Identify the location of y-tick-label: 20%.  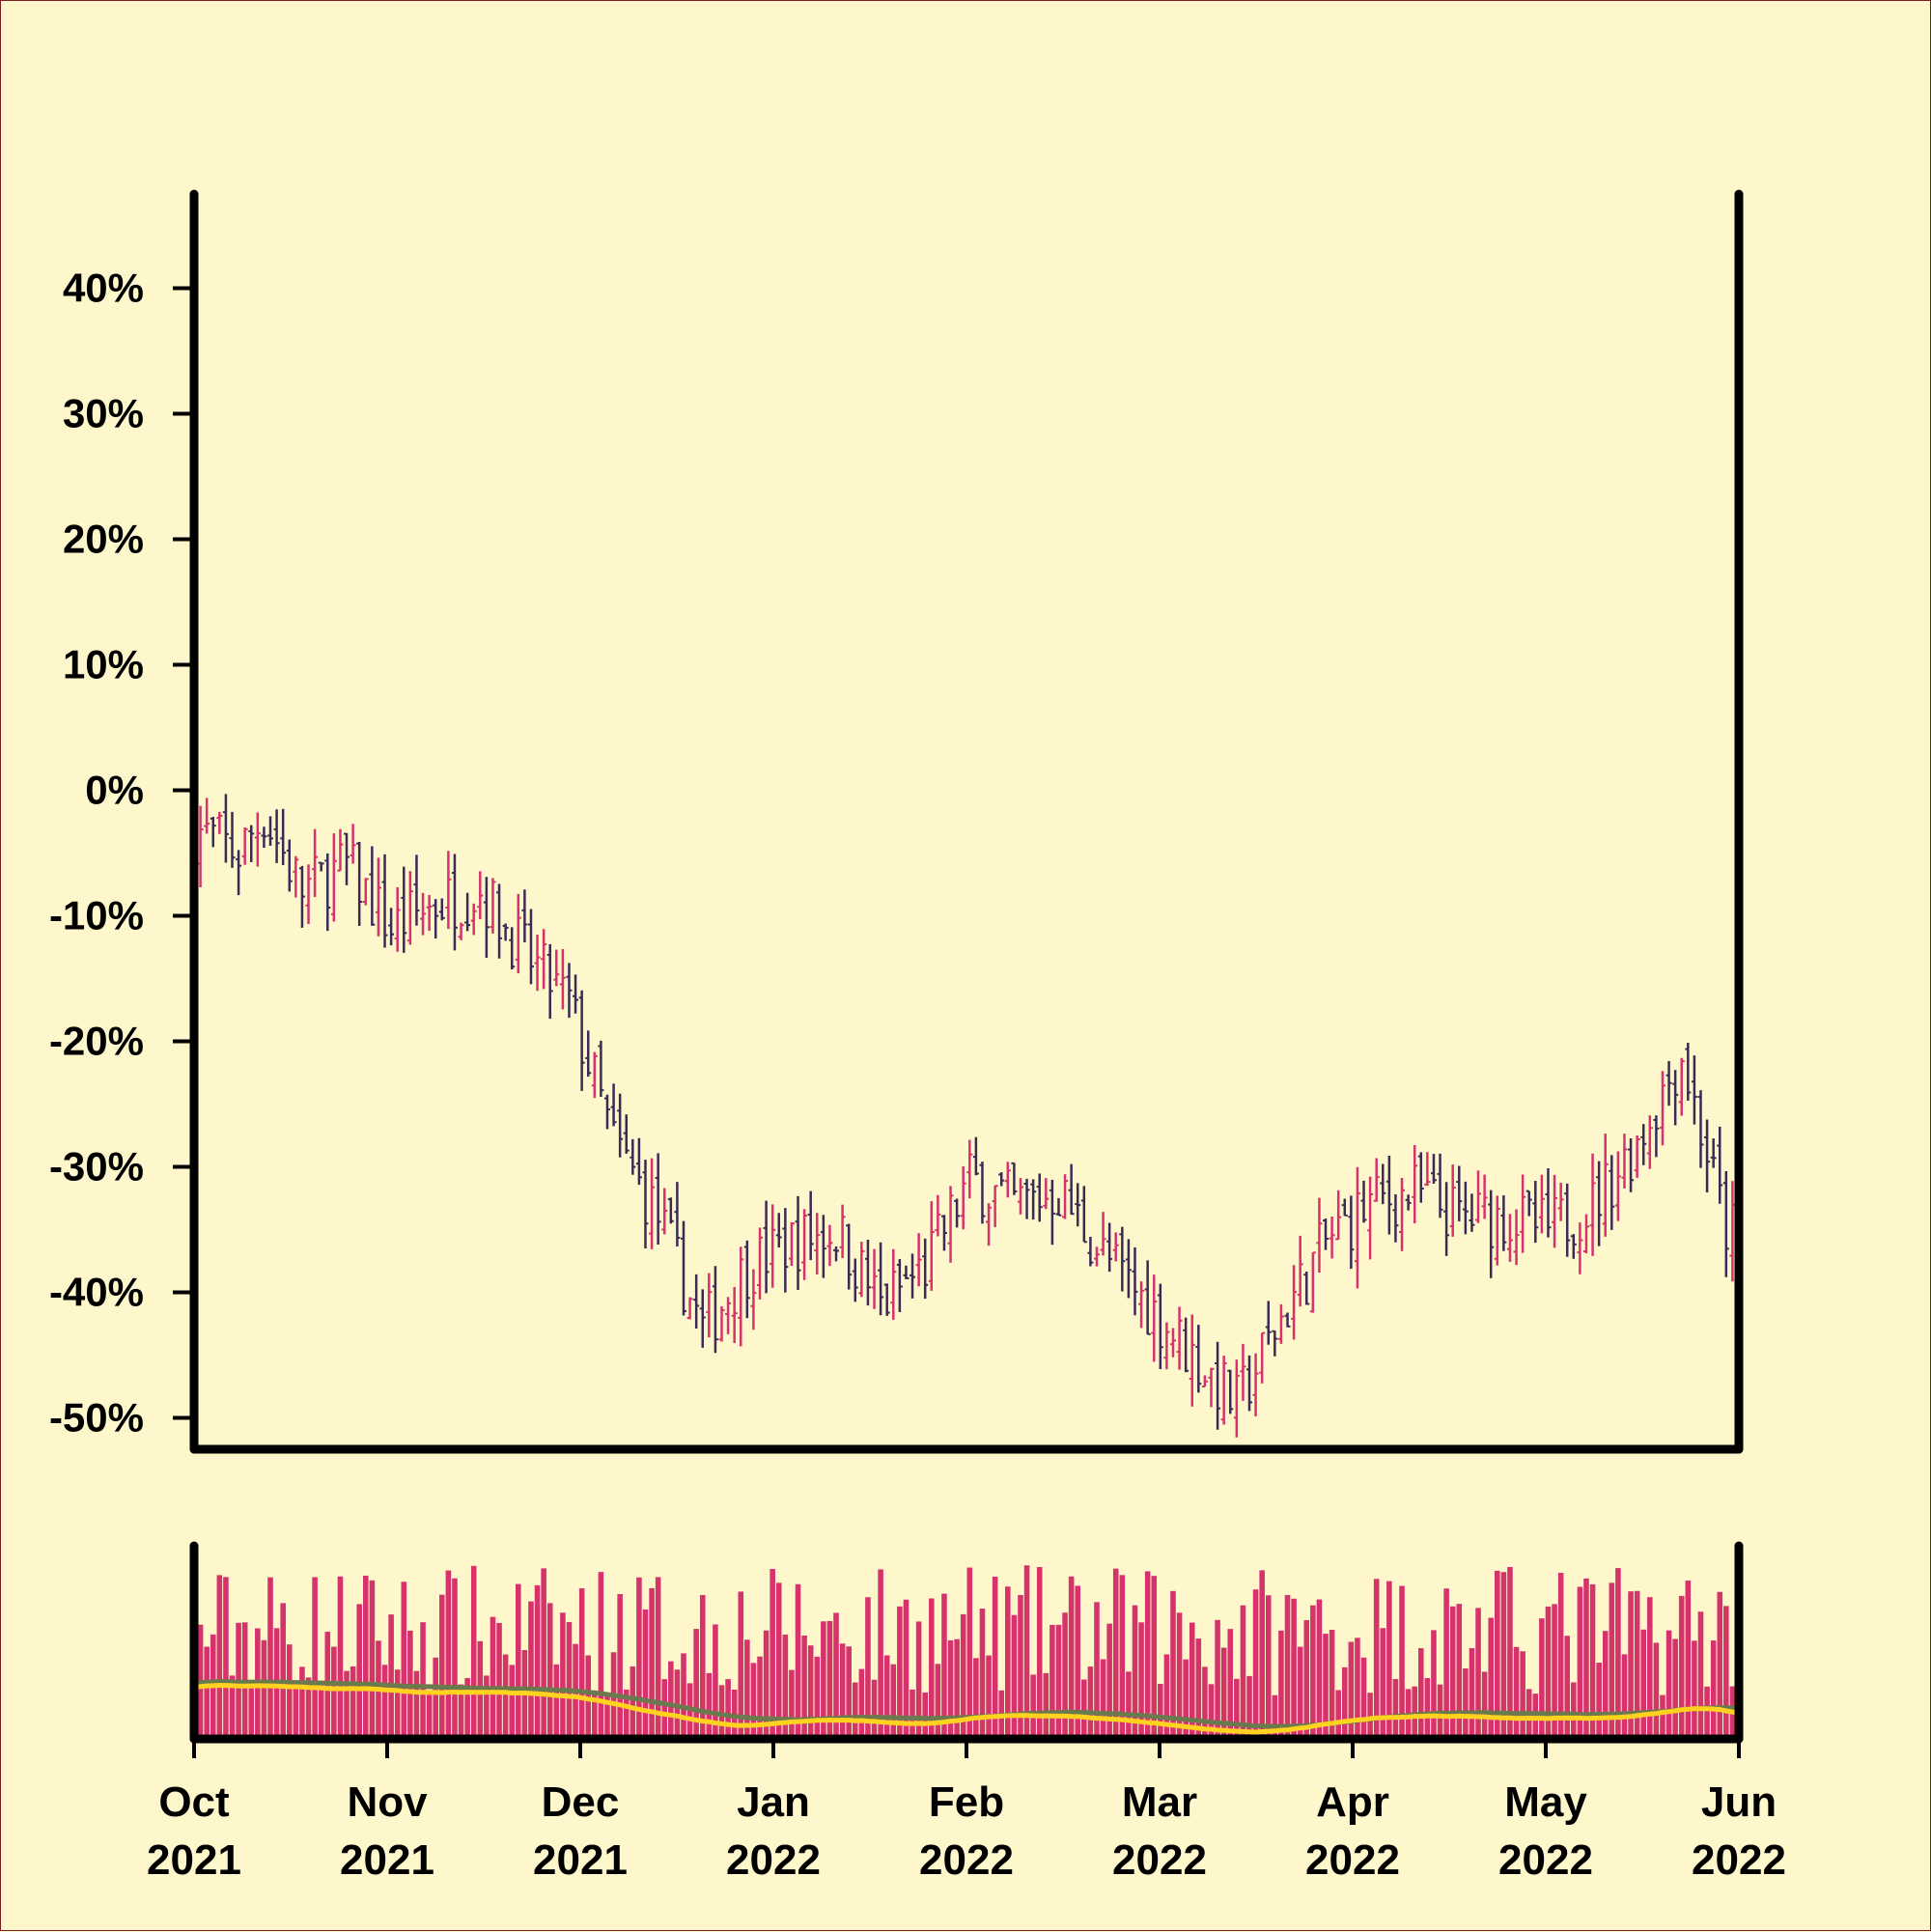
(103, 540).